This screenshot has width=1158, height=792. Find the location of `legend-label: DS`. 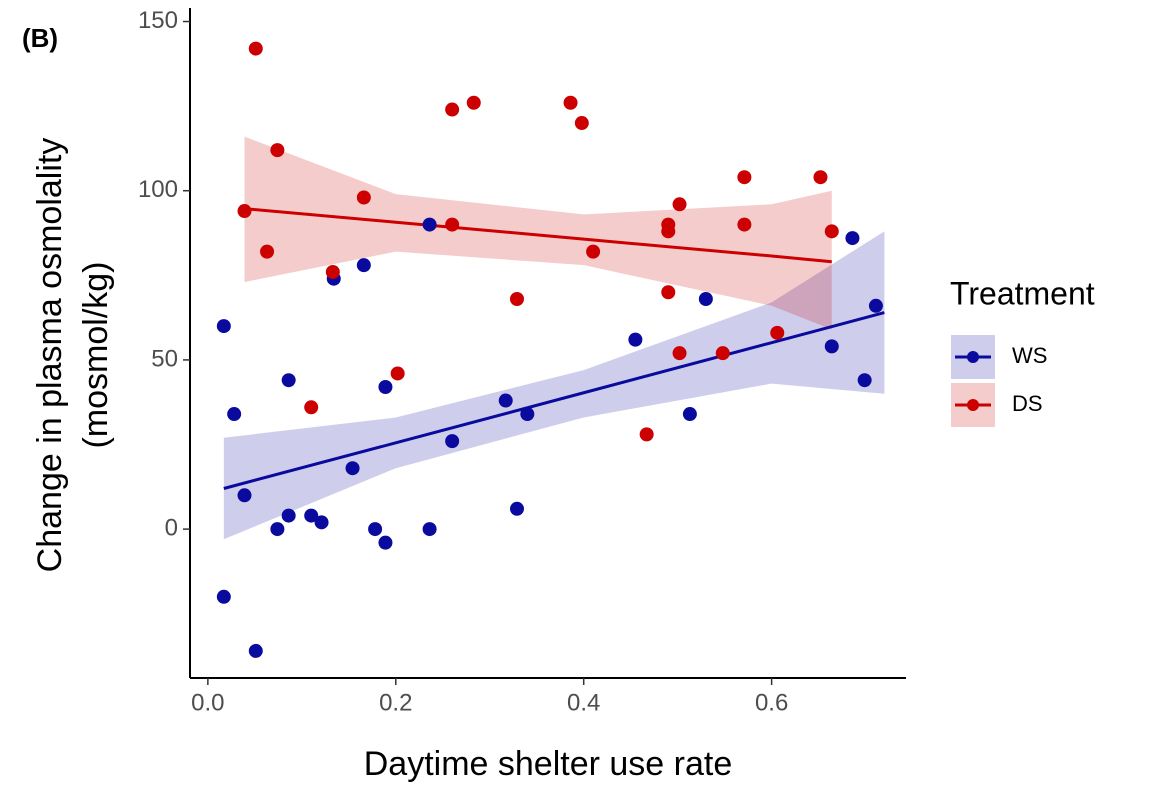

legend-label: DS is located at coordinates (1027, 403).